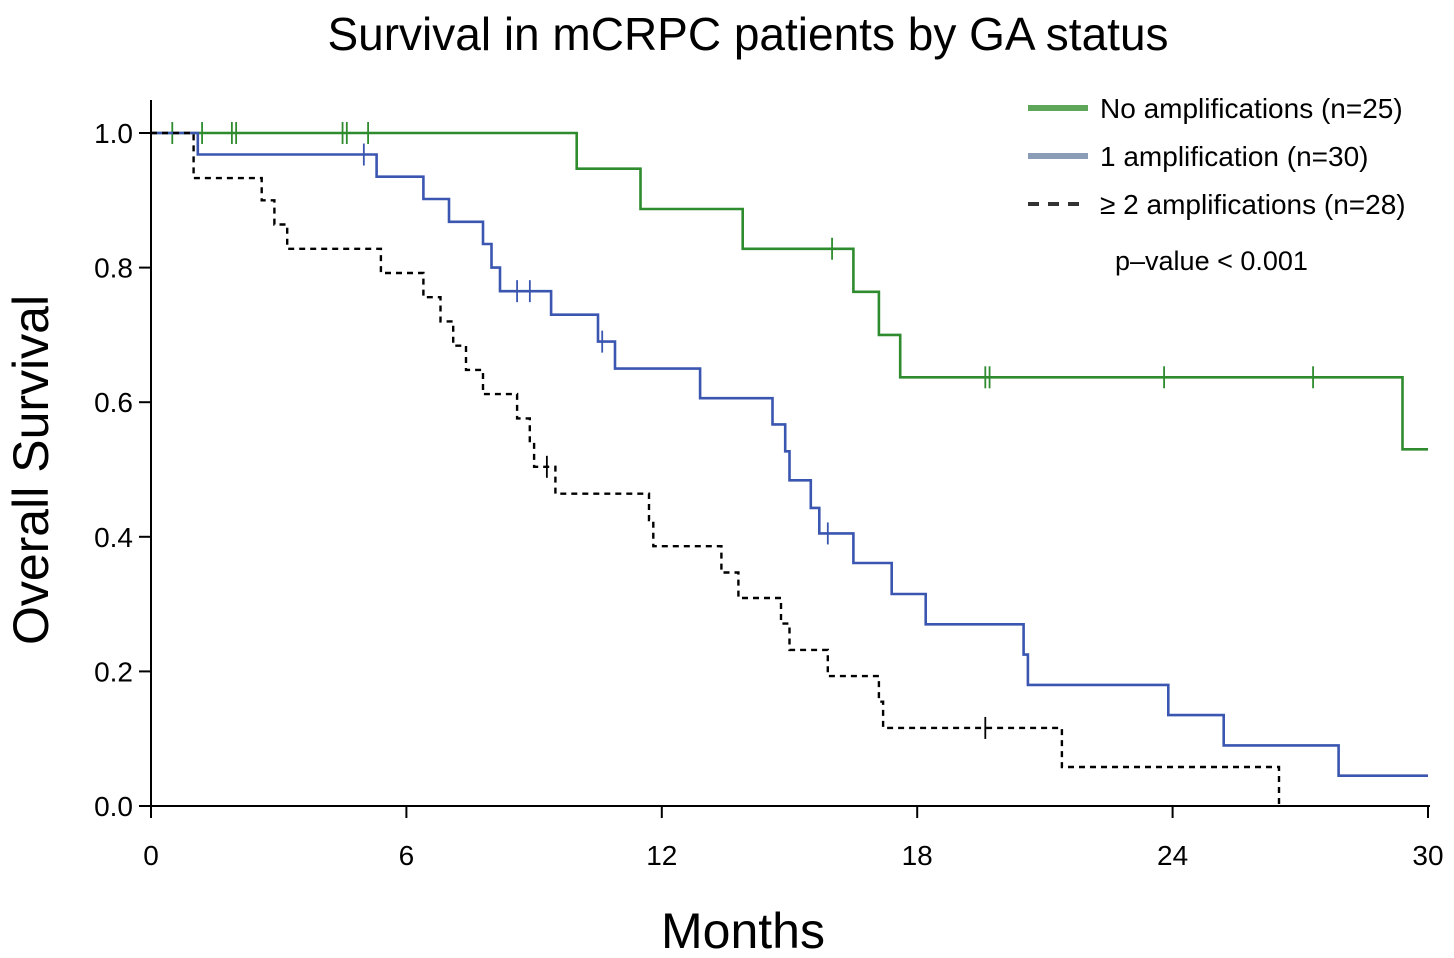  I want to click on x-tick-label: 0, so click(151, 855).